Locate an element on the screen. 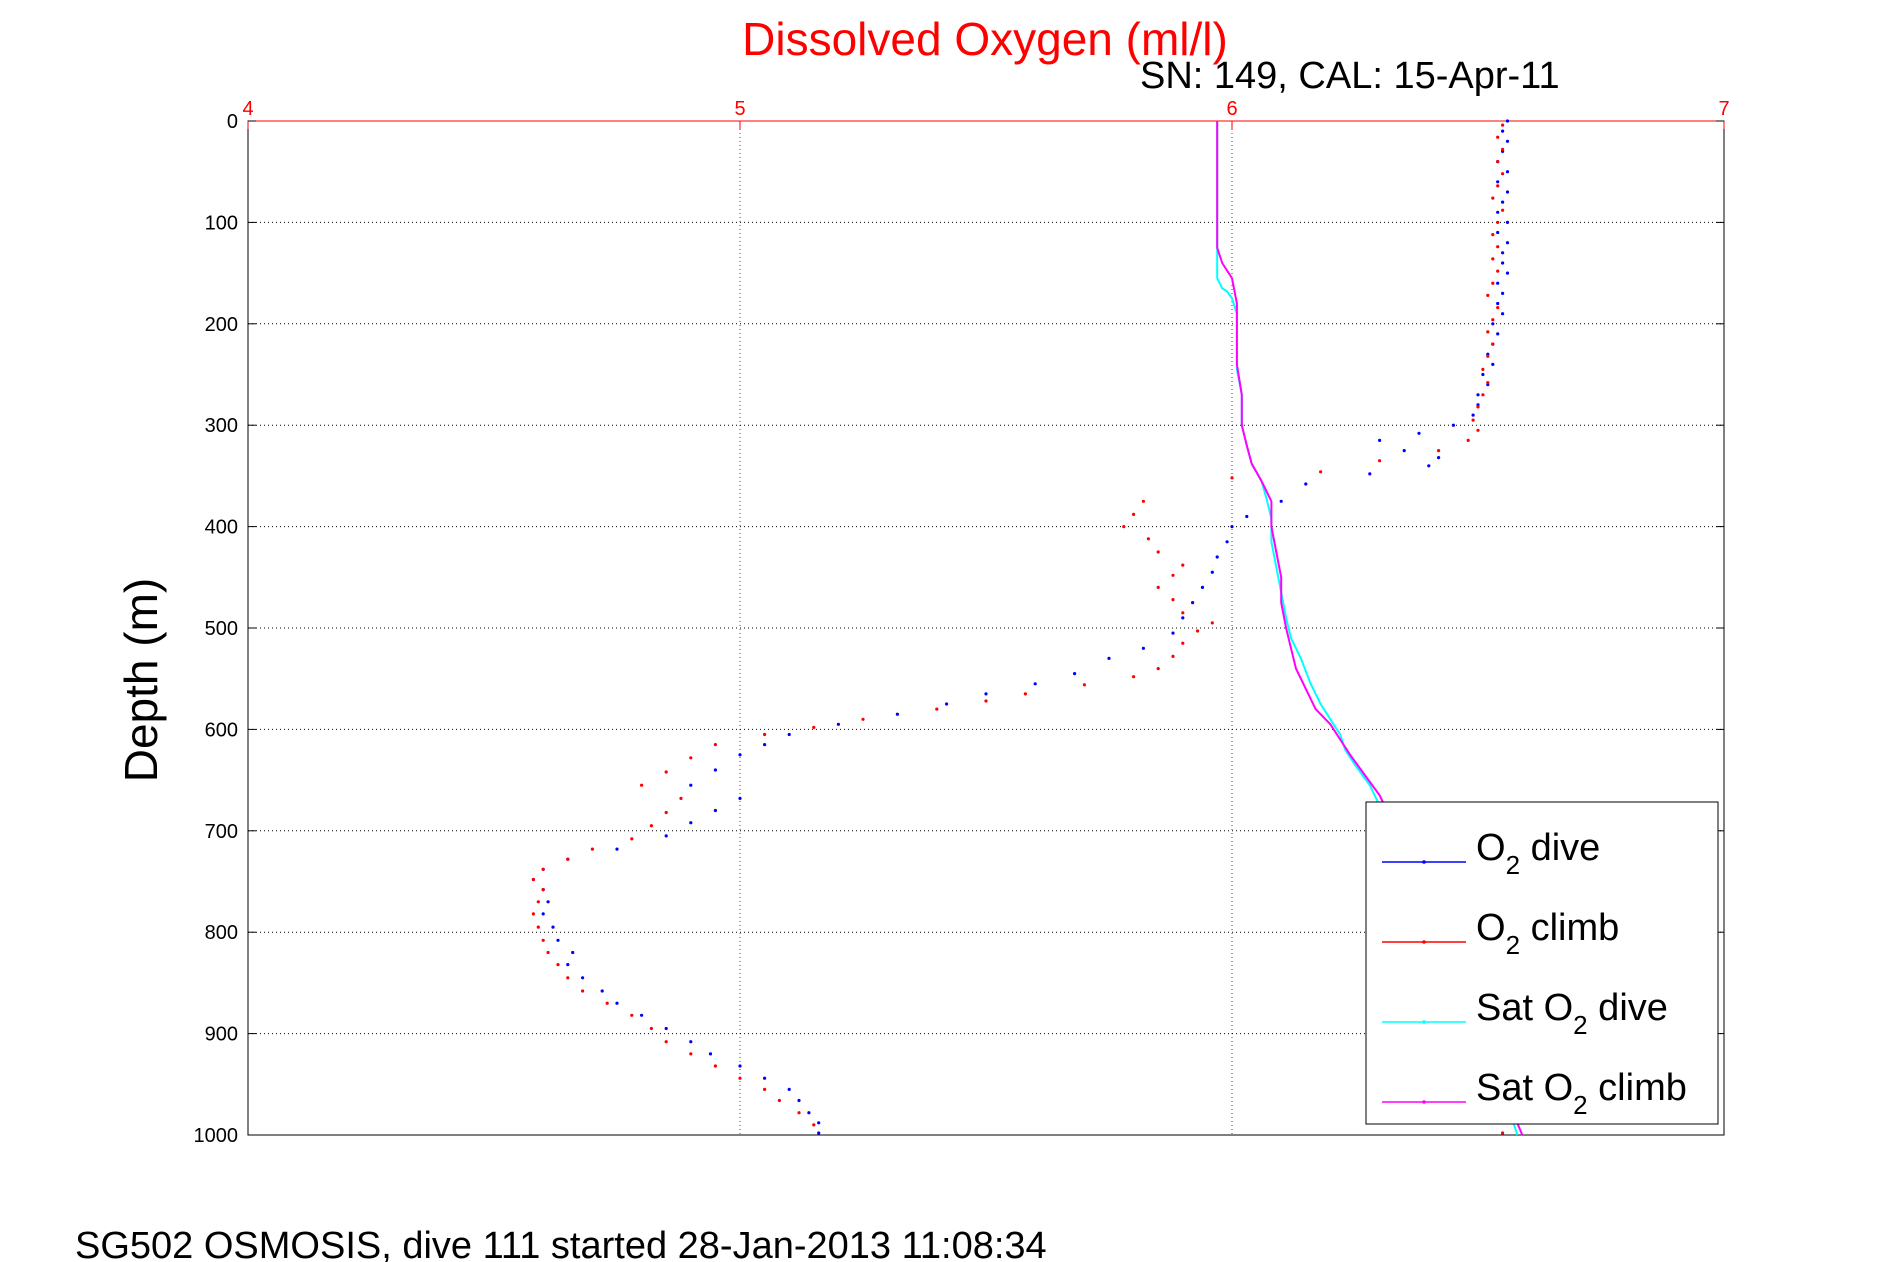 This screenshot has width=1891, height=1262. legend-entry: Sat O2 climb is located at coordinates (1534, 1093).